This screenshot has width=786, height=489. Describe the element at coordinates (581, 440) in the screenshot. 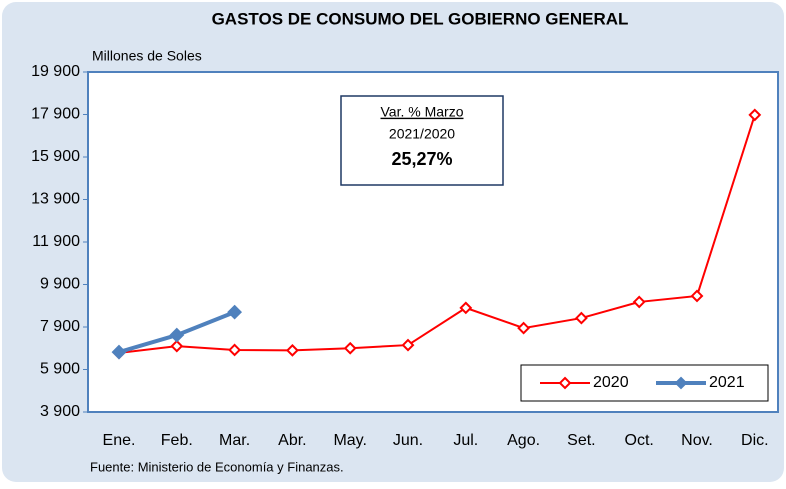

I see `x-tick-label: Set.` at that location.